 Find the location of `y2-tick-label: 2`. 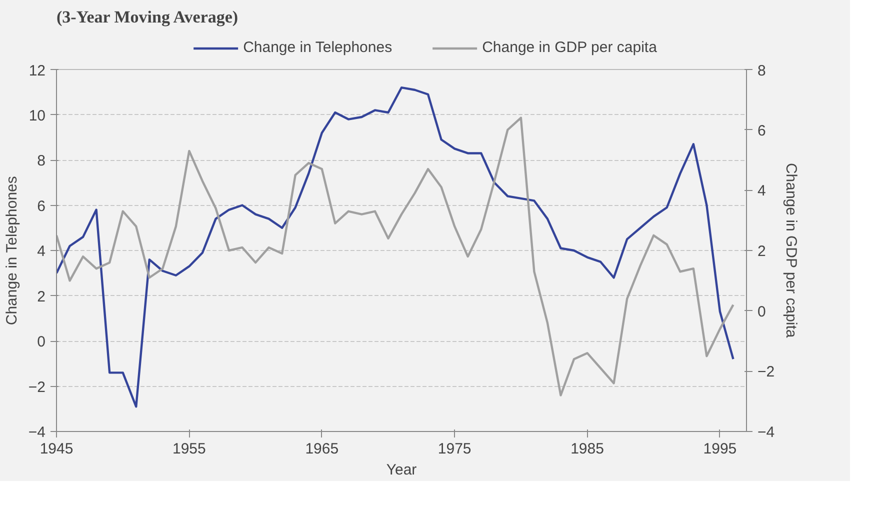

y2-tick-label: 2 is located at coordinates (762, 251).